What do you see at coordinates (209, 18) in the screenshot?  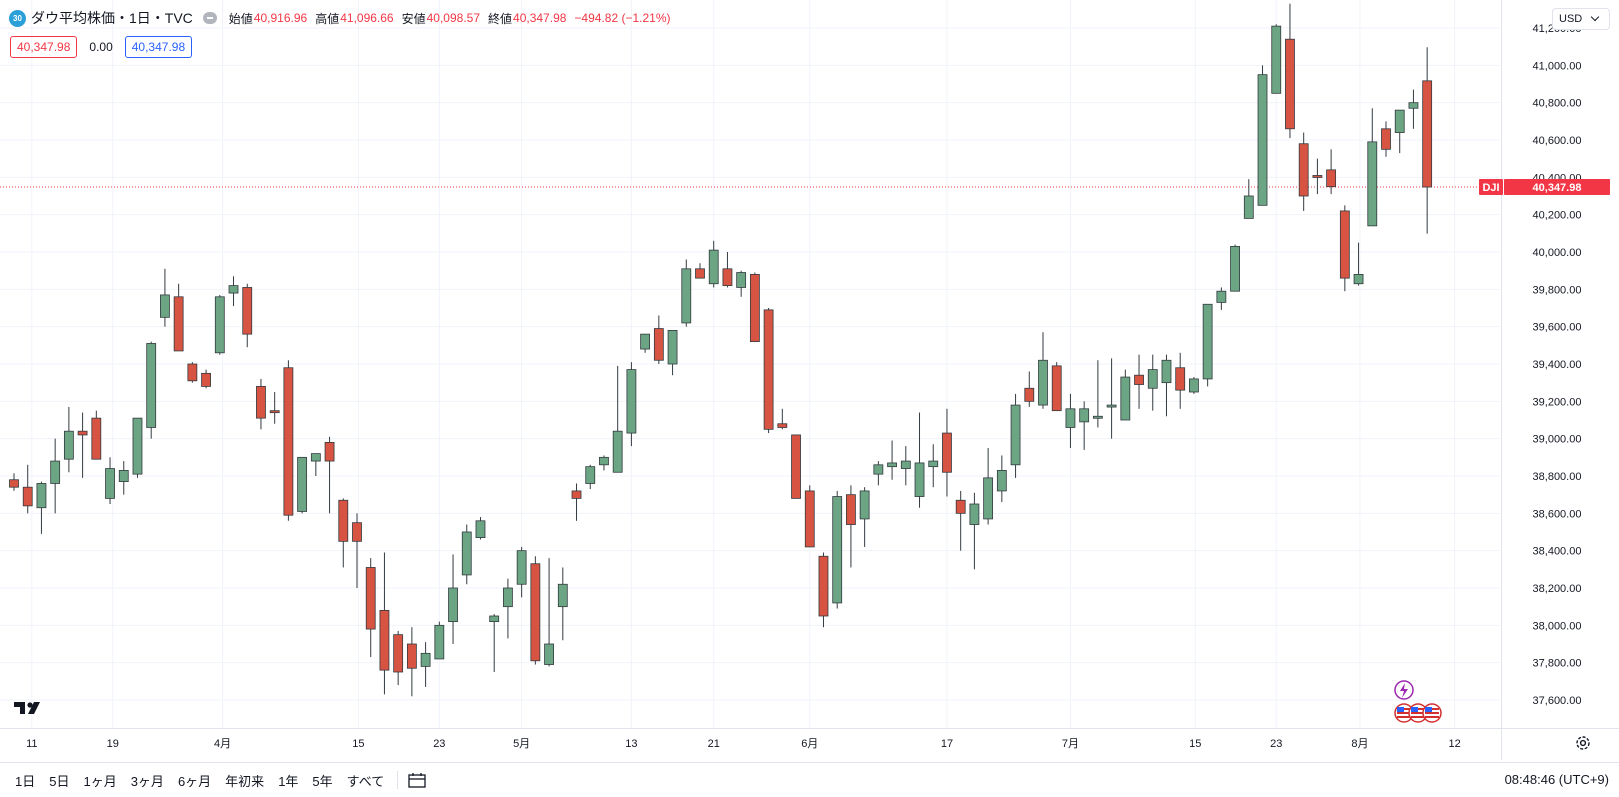 I see `visibility-toggle-icon` at bounding box center [209, 18].